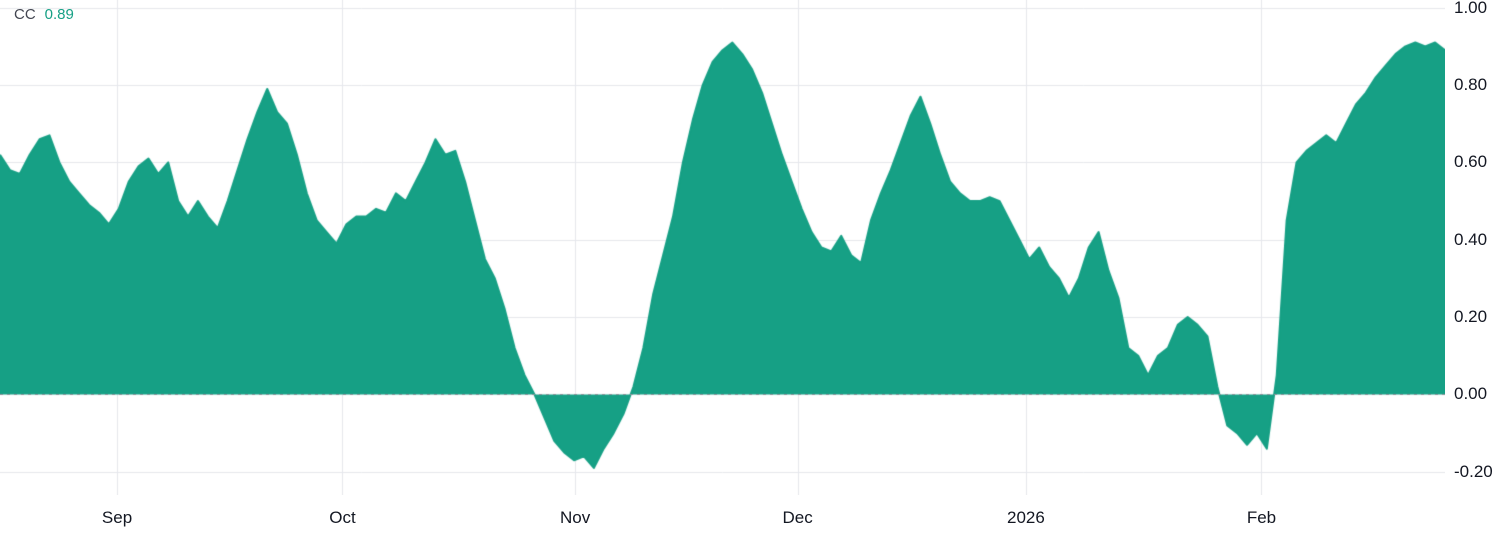  I want to click on price-axis-label: 0.60, so click(1471, 162).